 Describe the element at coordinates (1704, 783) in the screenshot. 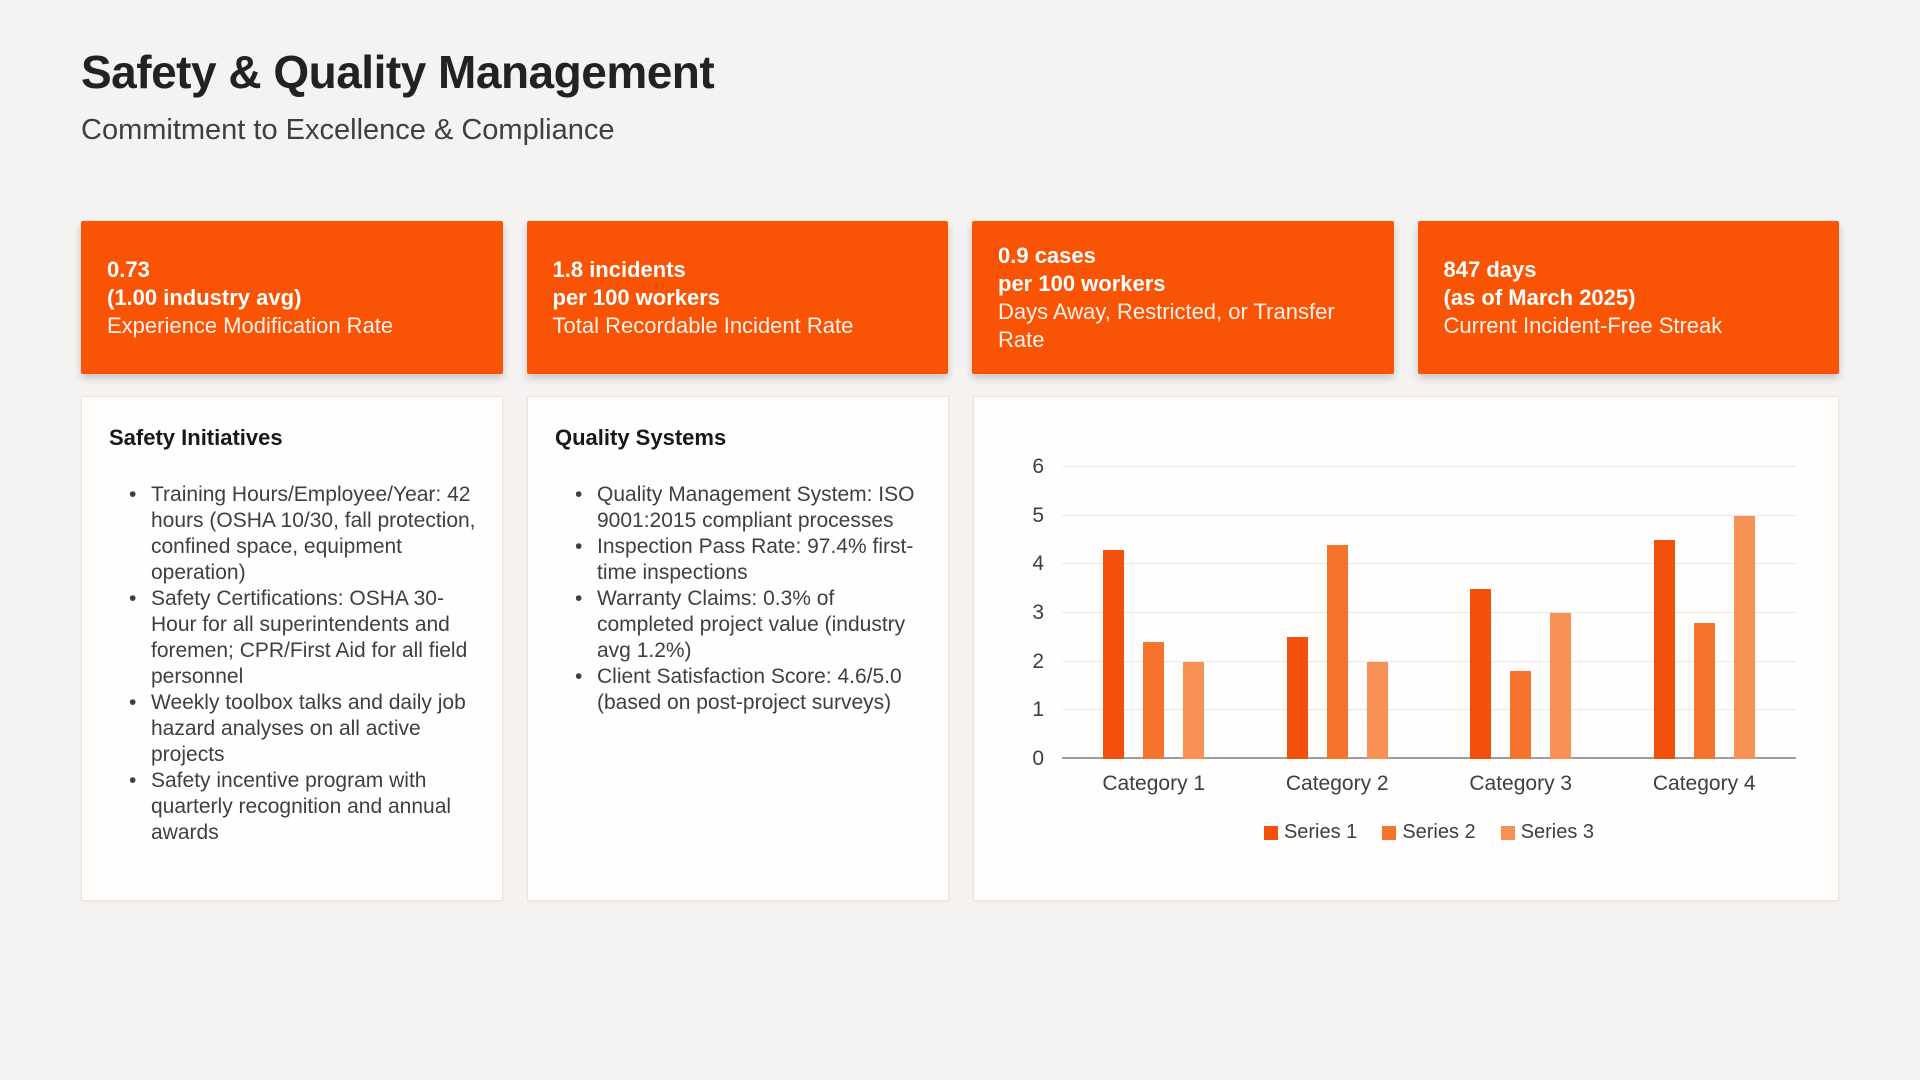

I see `category-label: Category 4` at that location.